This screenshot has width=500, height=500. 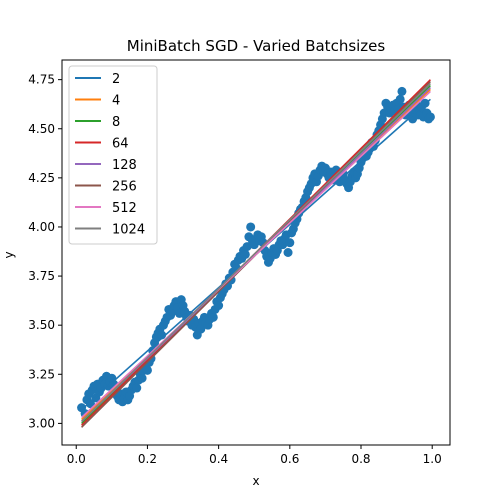 I want to click on y-tick-label: 3.25, so click(x=41, y=374).